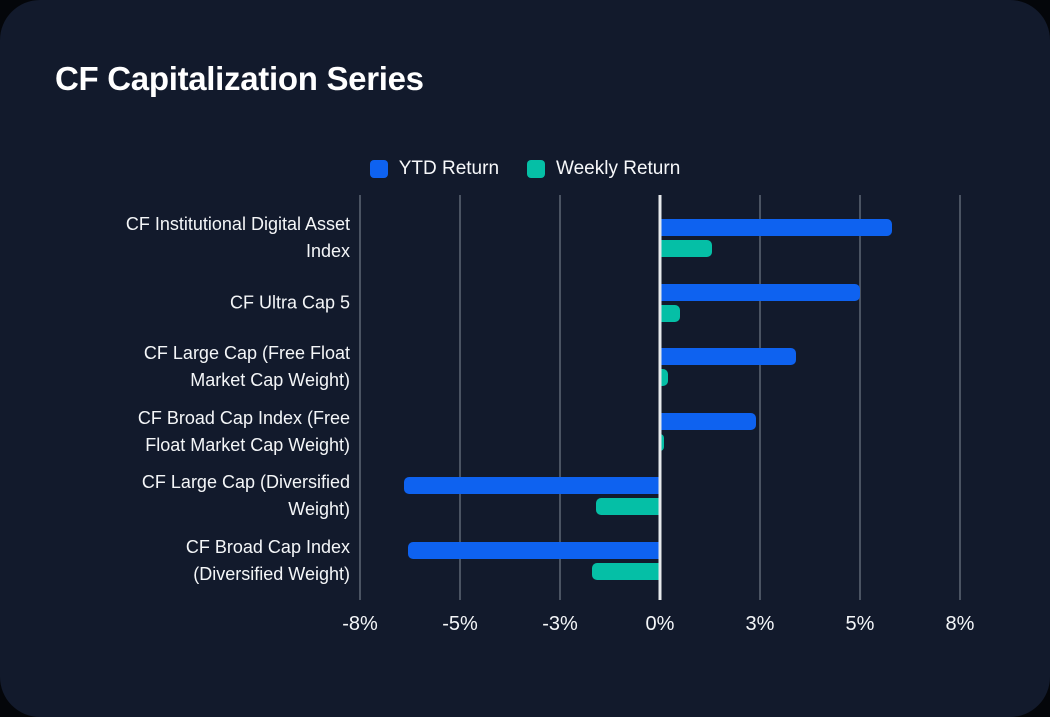 Image resolution: width=1050 pixels, height=717 pixels. I want to click on legend-label: Weekly Return, so click(618, 168).